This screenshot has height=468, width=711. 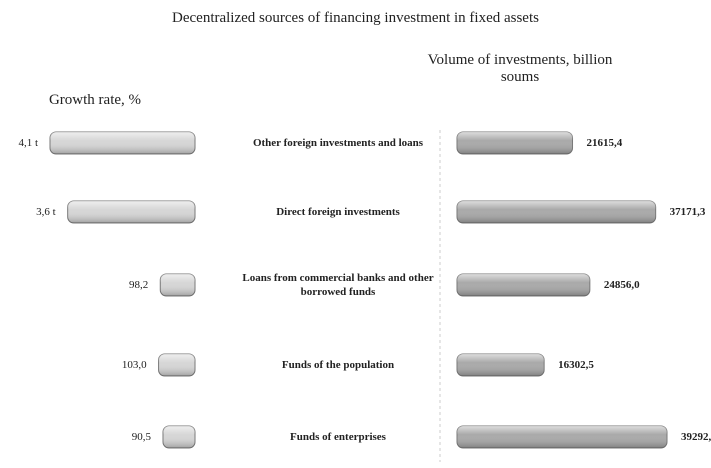 I want to click on value-label: 16302,5, so click(x=576, y=365).